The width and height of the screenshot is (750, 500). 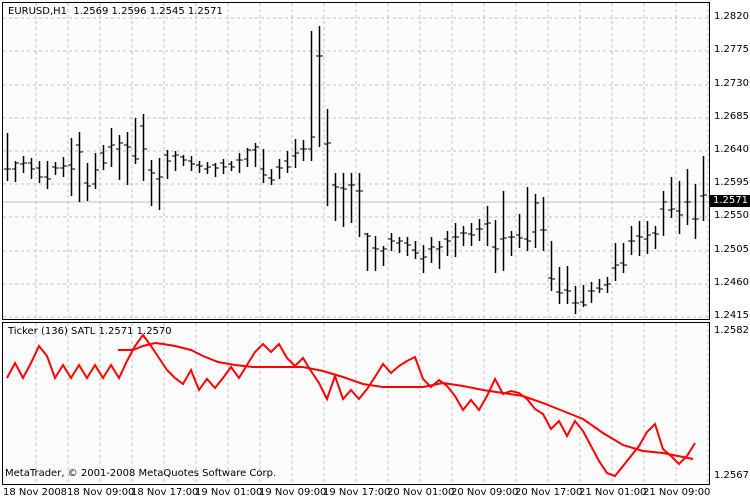 What do you see at coordinates (731, 315) in the screenshot?
I see `price-axis-label: 1.2415` at bounding box center [731, 315].